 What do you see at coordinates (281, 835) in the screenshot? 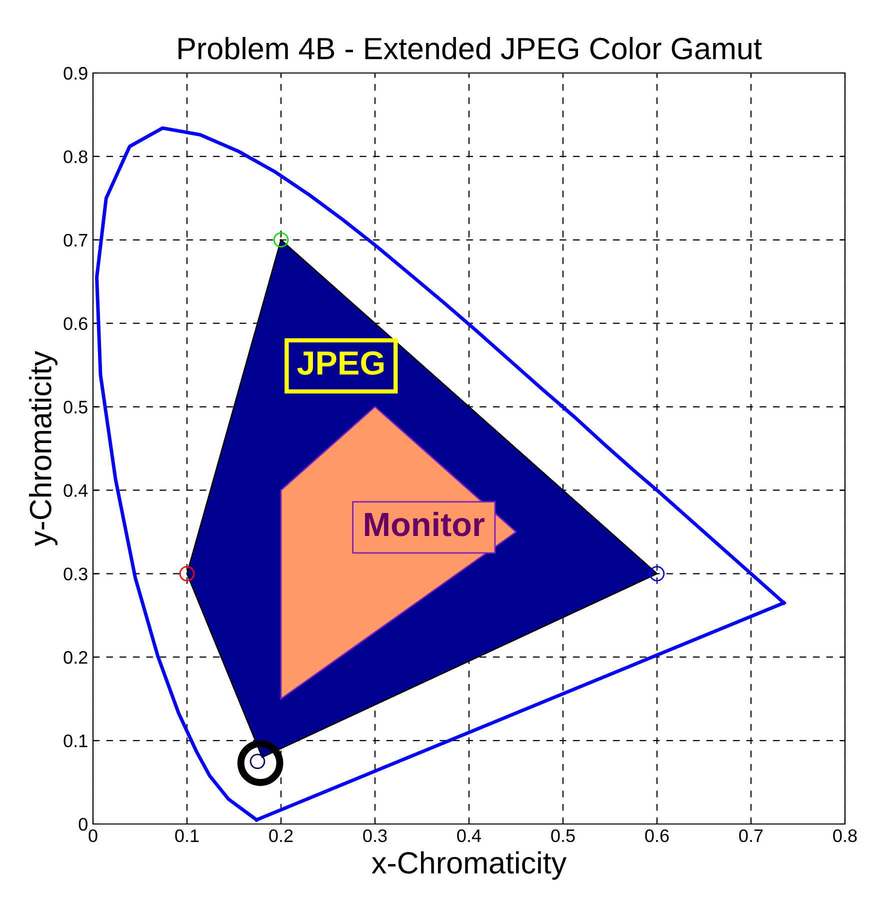
I see `x-tick-label: 0.2` at bounding box center [281, 835].